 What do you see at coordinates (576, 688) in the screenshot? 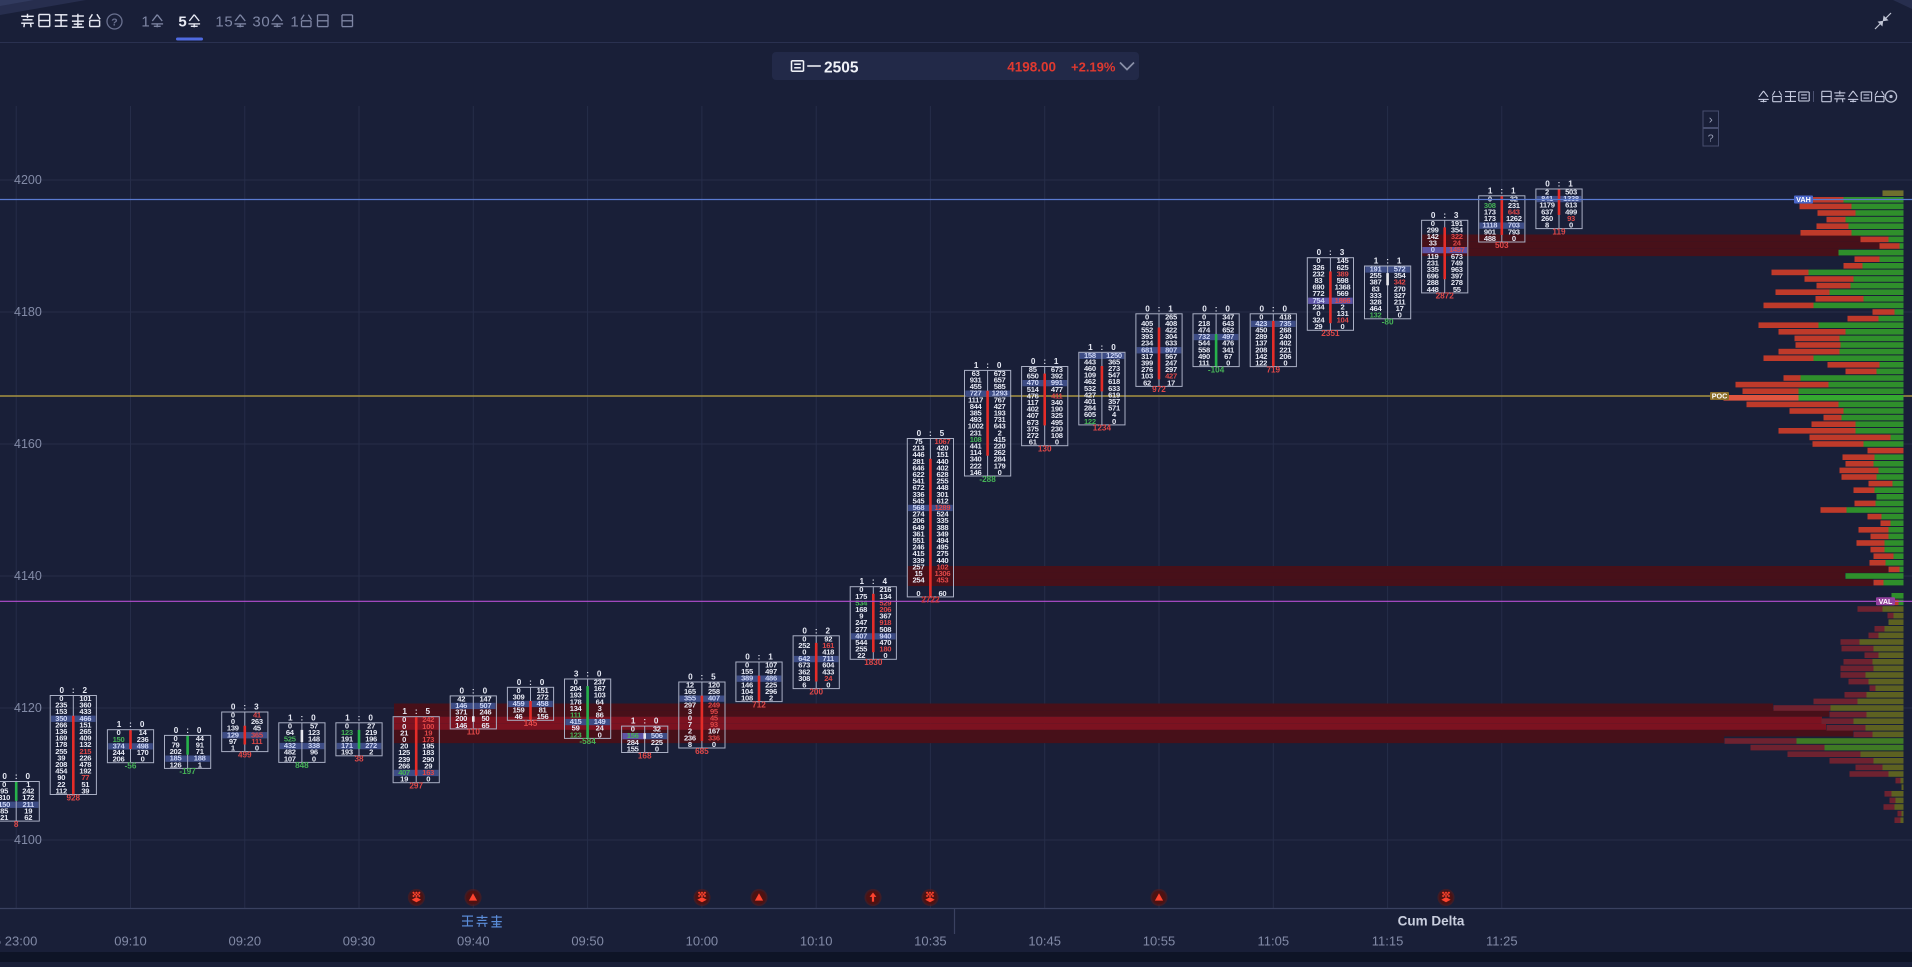
I see `svg-text: 204` at bounding box center [576, 688].